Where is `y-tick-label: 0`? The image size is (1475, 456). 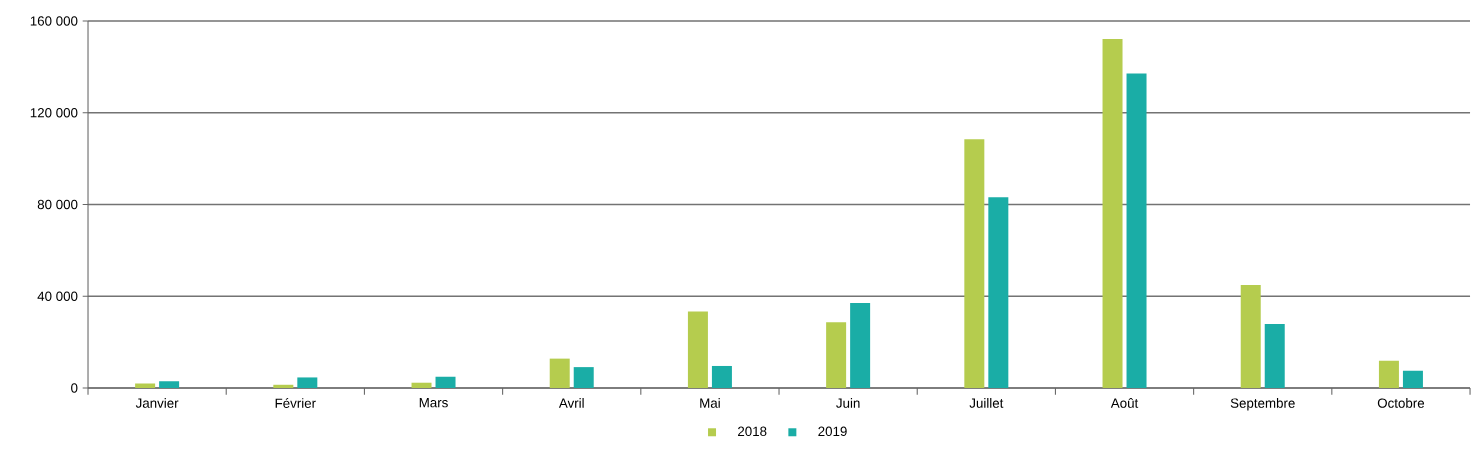 y-tick-label: 0 is located at coordinates (74, 388).